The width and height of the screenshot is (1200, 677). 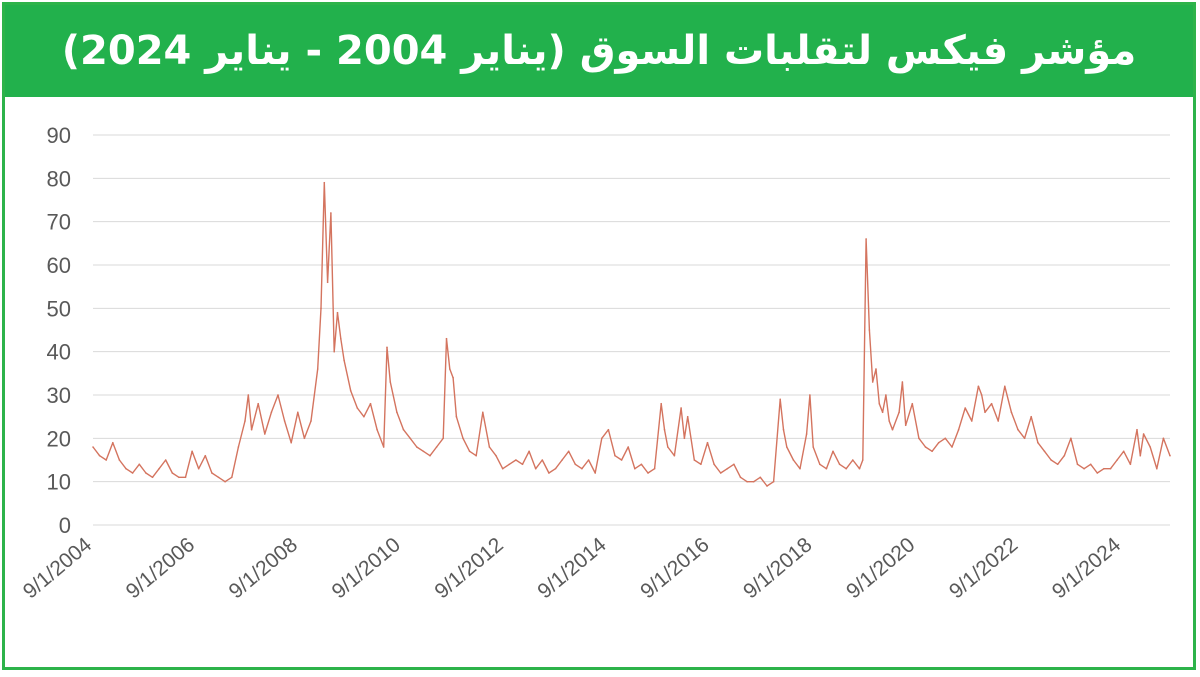 I want to click on x-tick-label: 9/1/2018, so click(x=777, y=568).